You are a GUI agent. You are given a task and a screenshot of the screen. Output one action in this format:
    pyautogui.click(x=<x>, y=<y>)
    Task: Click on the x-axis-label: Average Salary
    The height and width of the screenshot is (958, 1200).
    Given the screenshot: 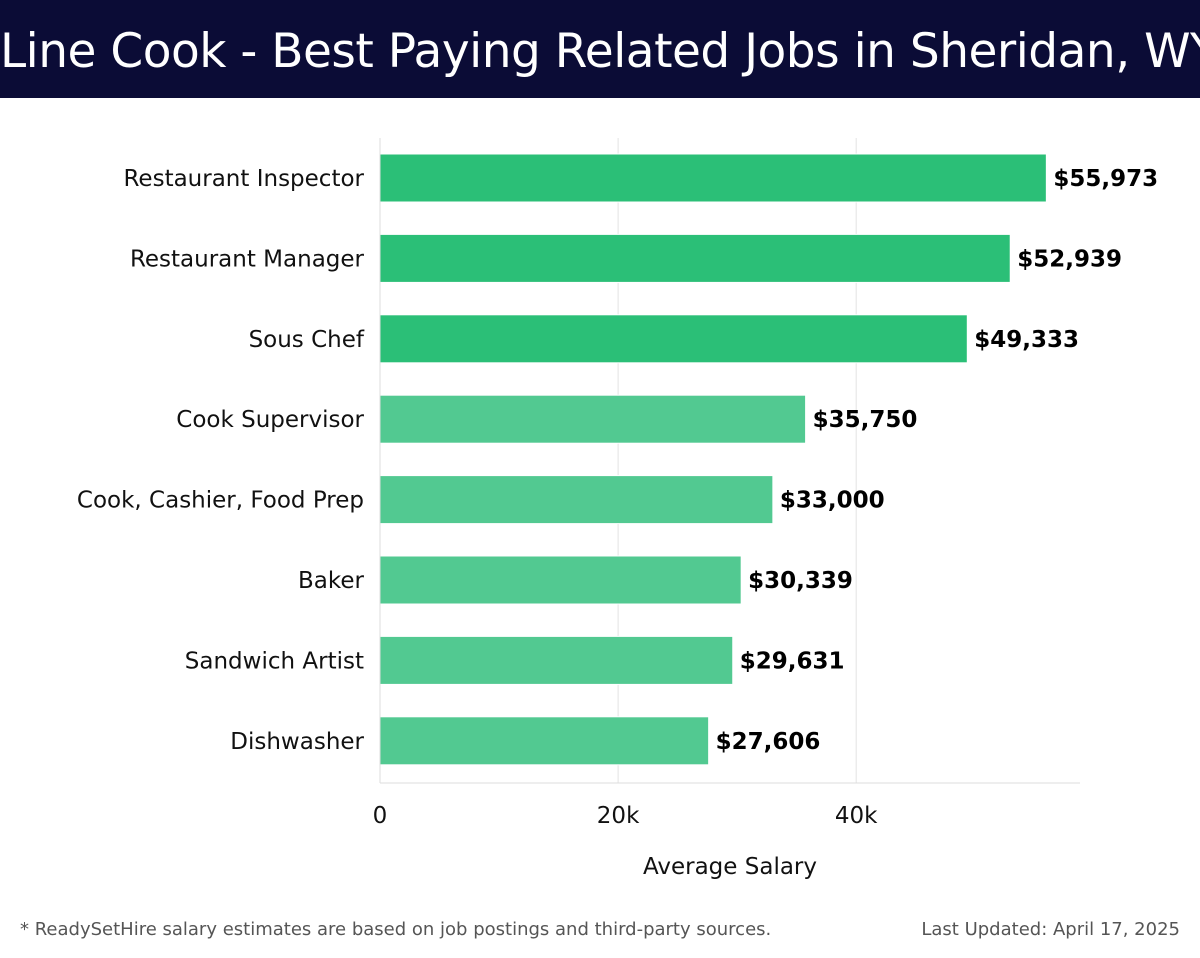 What is the action you would take?
    pyautogui.click(x=730, y=867)
    